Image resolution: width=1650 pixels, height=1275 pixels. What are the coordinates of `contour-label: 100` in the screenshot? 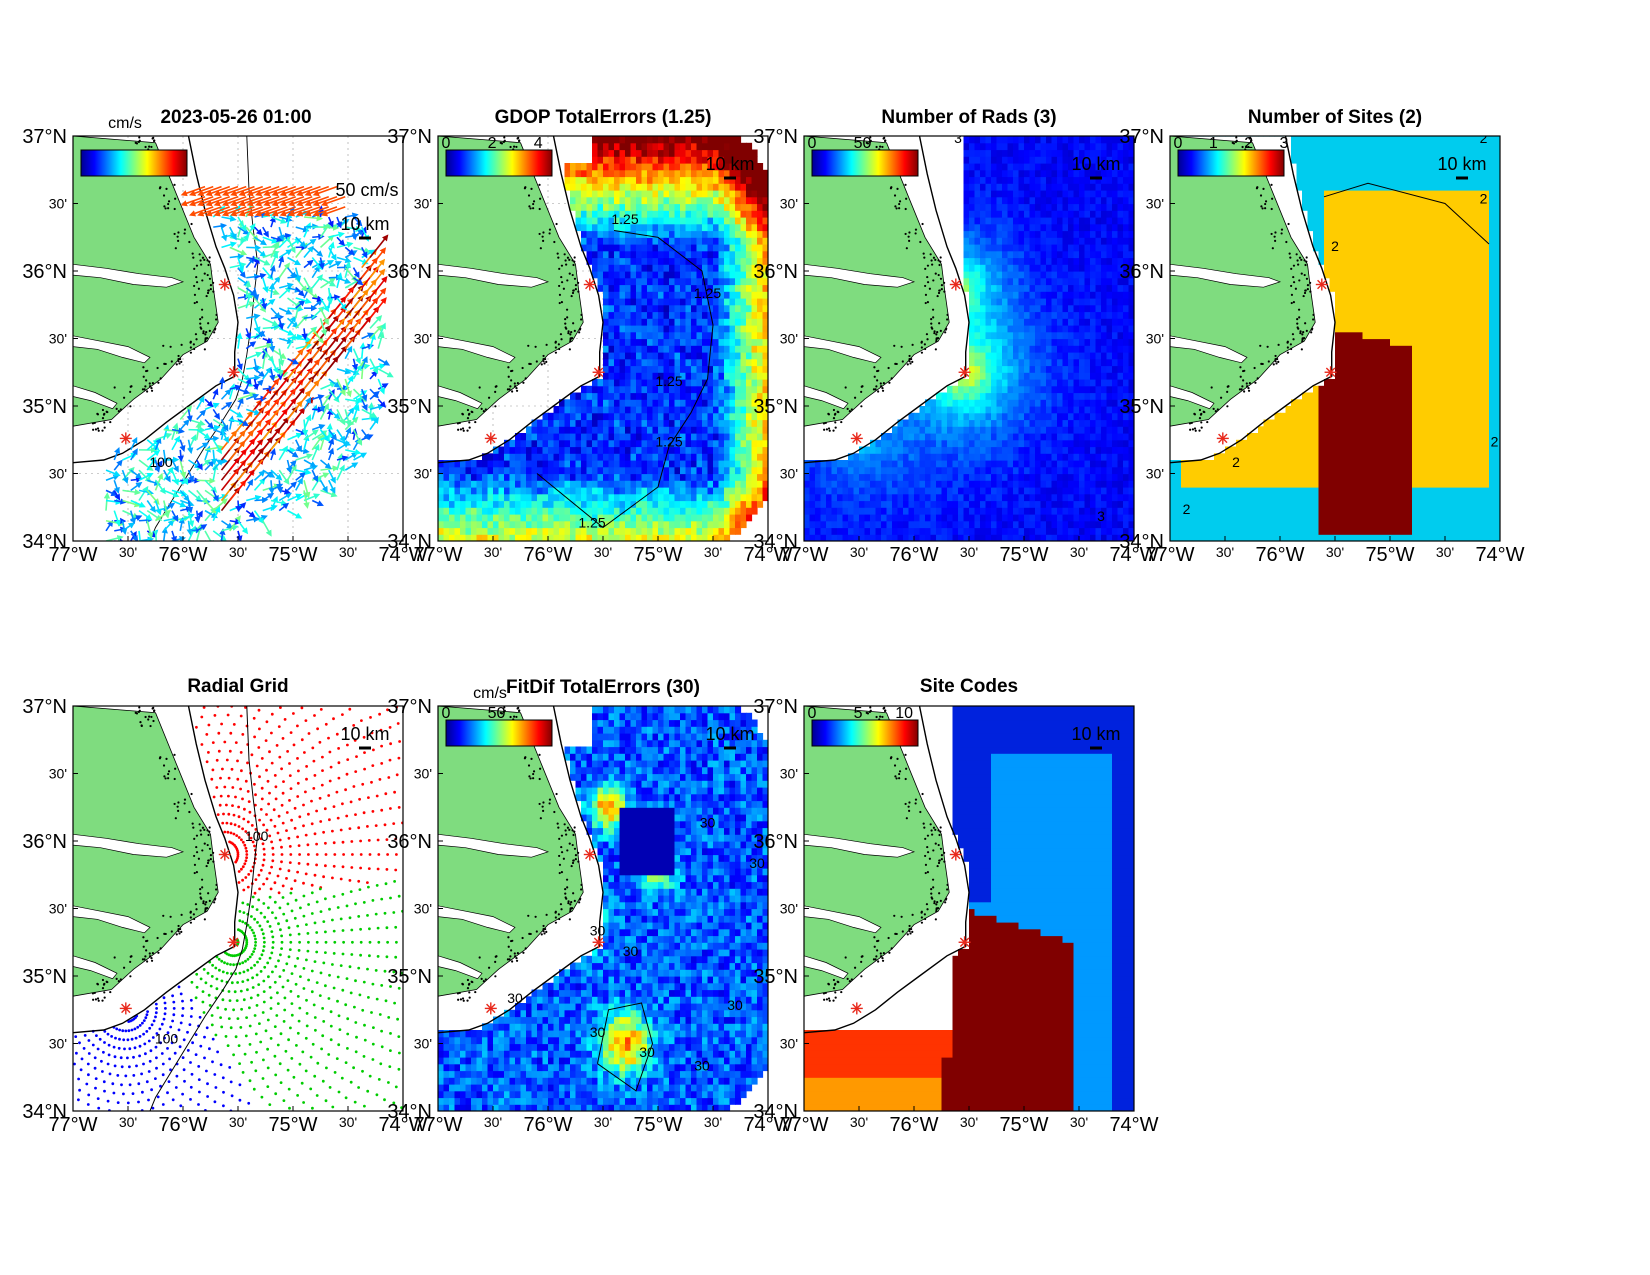 It's located at (167, 1039).